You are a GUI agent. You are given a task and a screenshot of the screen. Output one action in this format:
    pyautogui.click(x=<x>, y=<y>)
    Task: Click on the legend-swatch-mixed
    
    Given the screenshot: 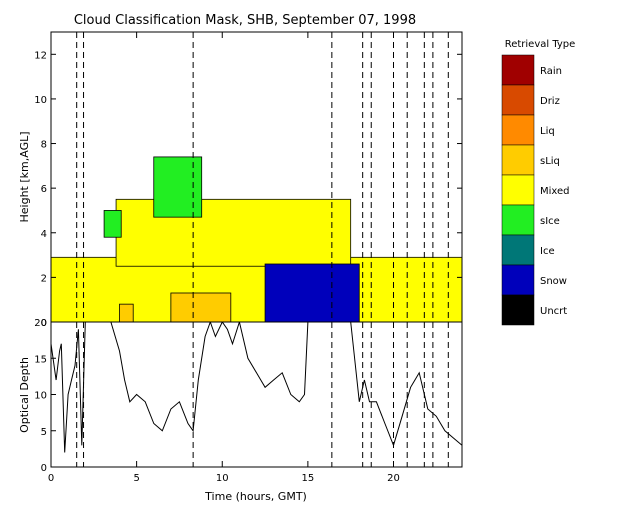 What is the action you would take?
    pyautogui.click(x=518, y=190)
    